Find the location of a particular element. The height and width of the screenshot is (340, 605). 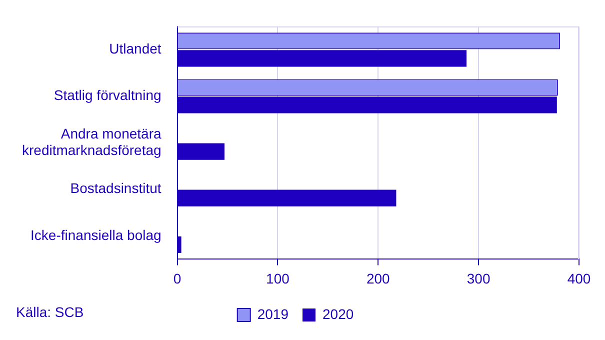

x-tick-label: 200 is located at coordinates (378, 278).